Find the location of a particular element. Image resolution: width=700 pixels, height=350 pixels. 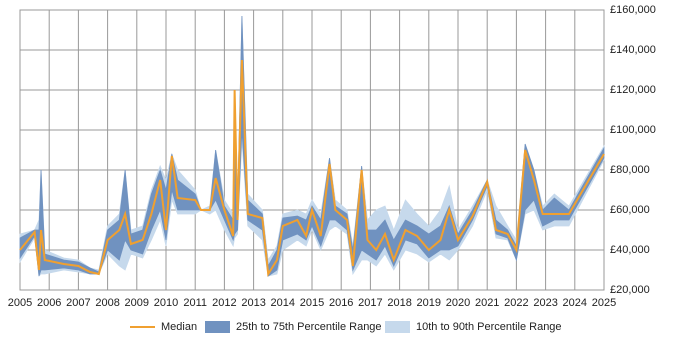

y-tick-label: £100,000 is located at coordinates (633, 130).